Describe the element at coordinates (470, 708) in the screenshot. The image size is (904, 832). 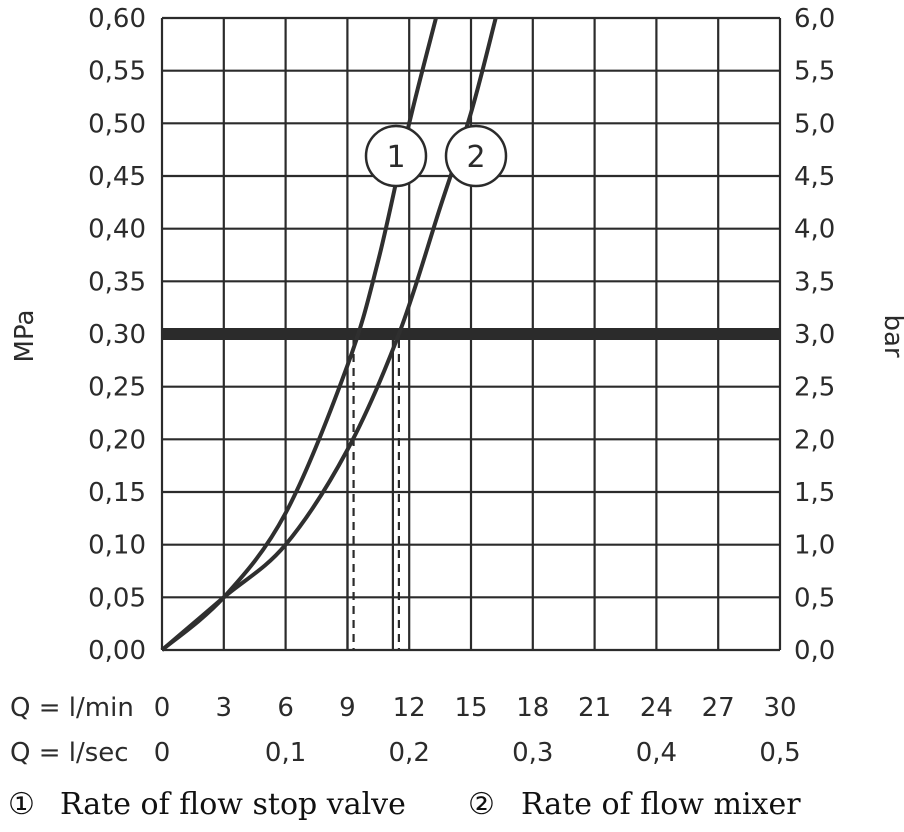
I see `x-row1-tick-label: 15` at that location.